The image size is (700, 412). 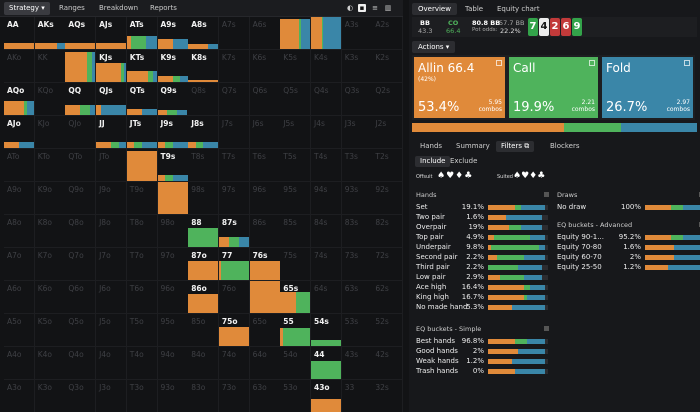 What do you see at coordinates (326, 165) in the screenshot?
I see `hand-cell: T4s` at bounding box center [326, 165].